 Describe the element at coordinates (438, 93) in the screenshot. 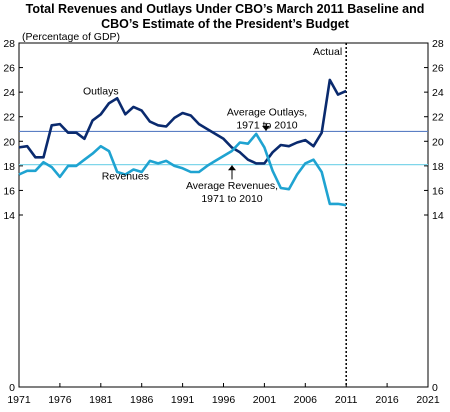

I see `y-tick-label-right: 24` at that location.